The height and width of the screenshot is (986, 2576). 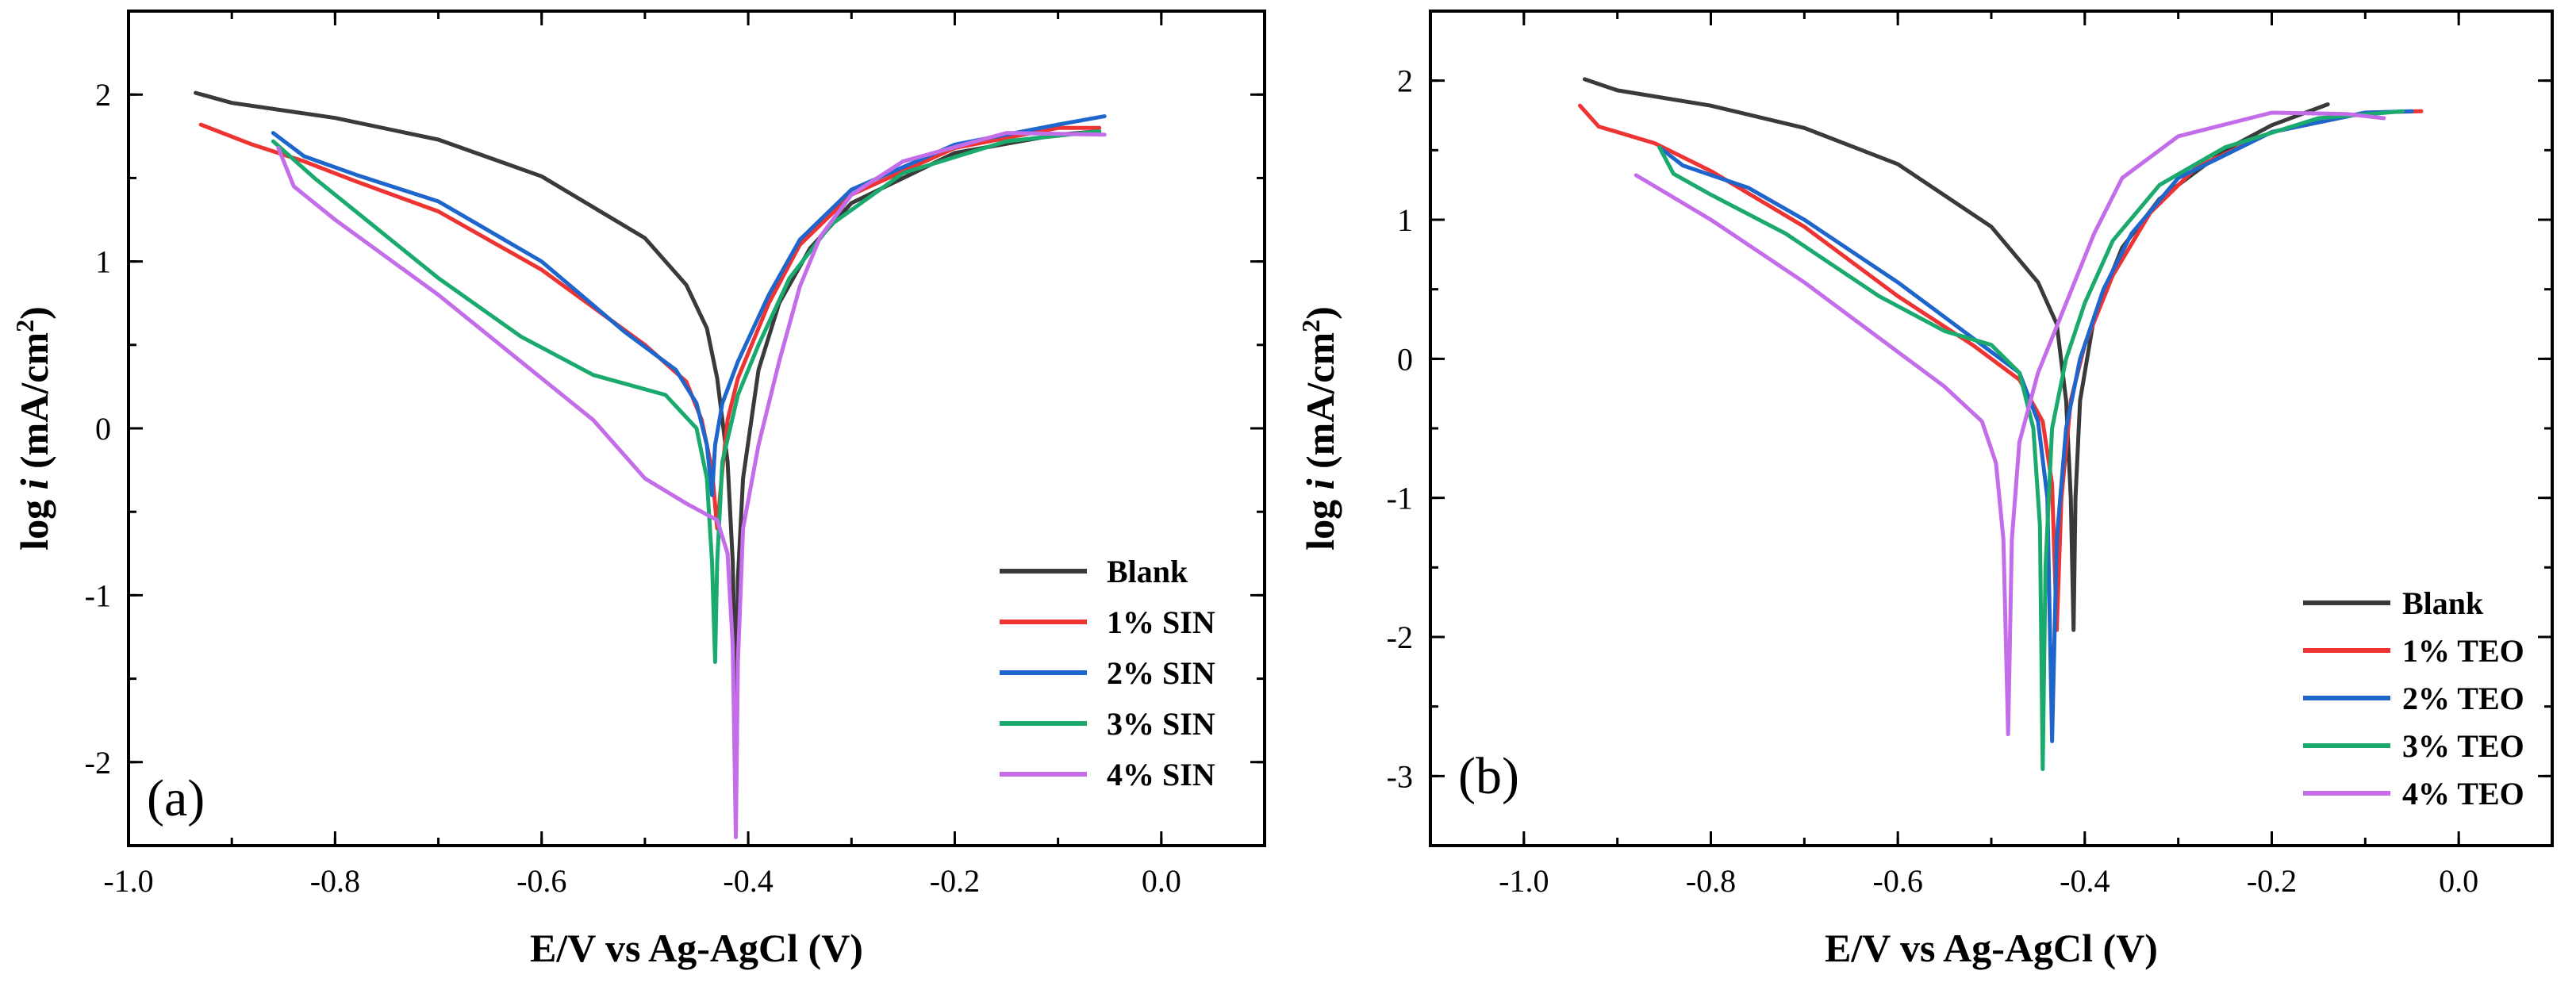 I want to click on legend-label-1-sin: 1% SIN, so click(x=1161, y=622).